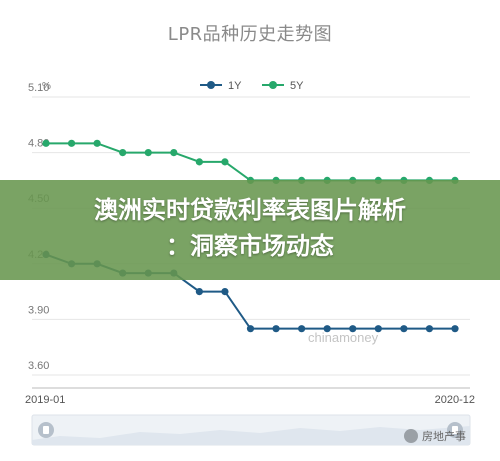  What do you see at coordinates (252, 86) in the screenshot?
I see `legend: 1Y 5Y` at bounding box center [252, 86].